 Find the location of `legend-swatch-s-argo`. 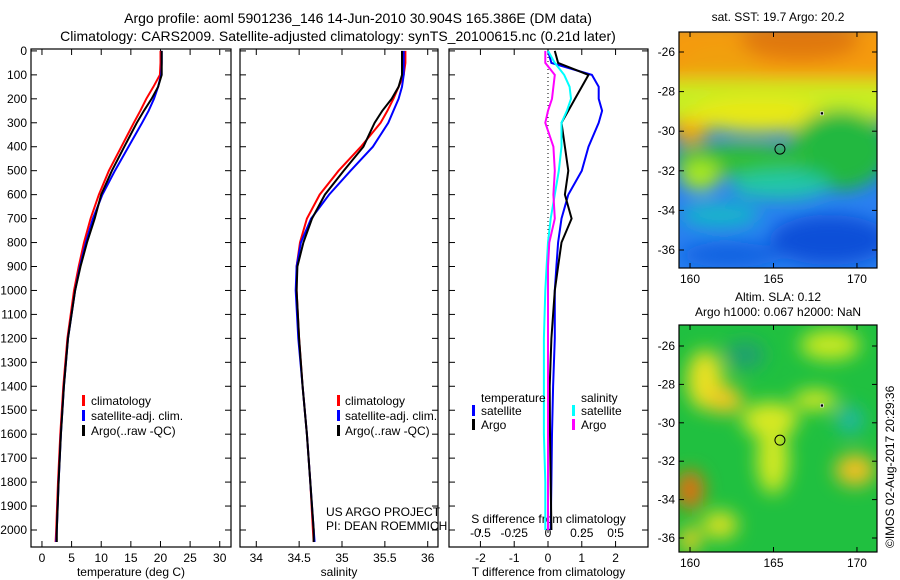

legend-swatch-s-argo is located at coordinates (573, 424).